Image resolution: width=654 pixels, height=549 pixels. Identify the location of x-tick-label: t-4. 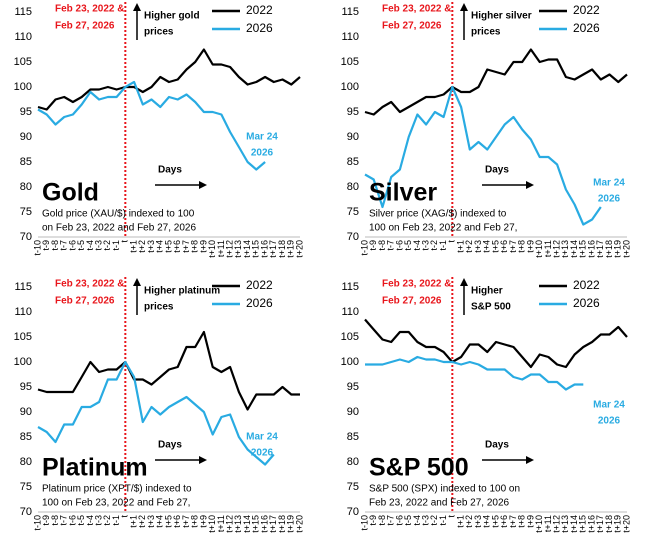
(90, 520).